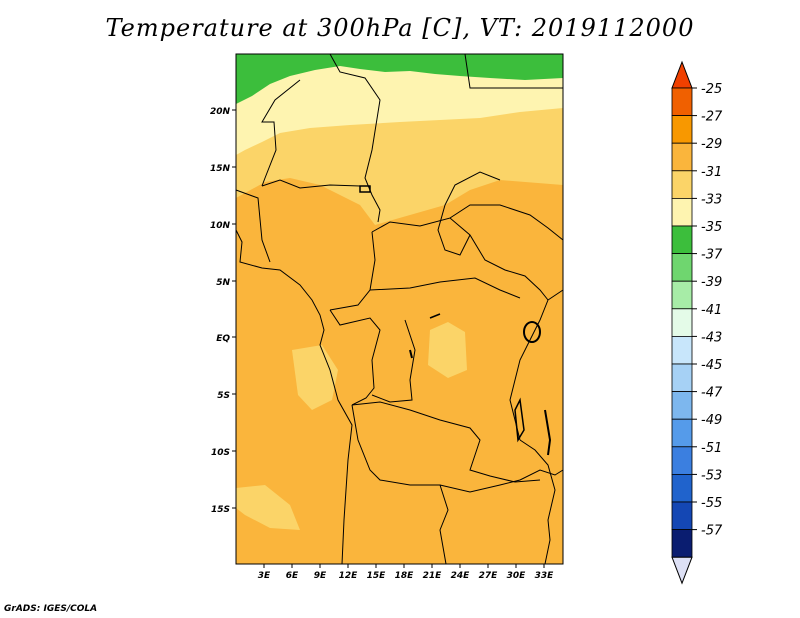 This screenshot has width=800, height=618. I want to click on colorbar-label: -45, so click(711, 365).